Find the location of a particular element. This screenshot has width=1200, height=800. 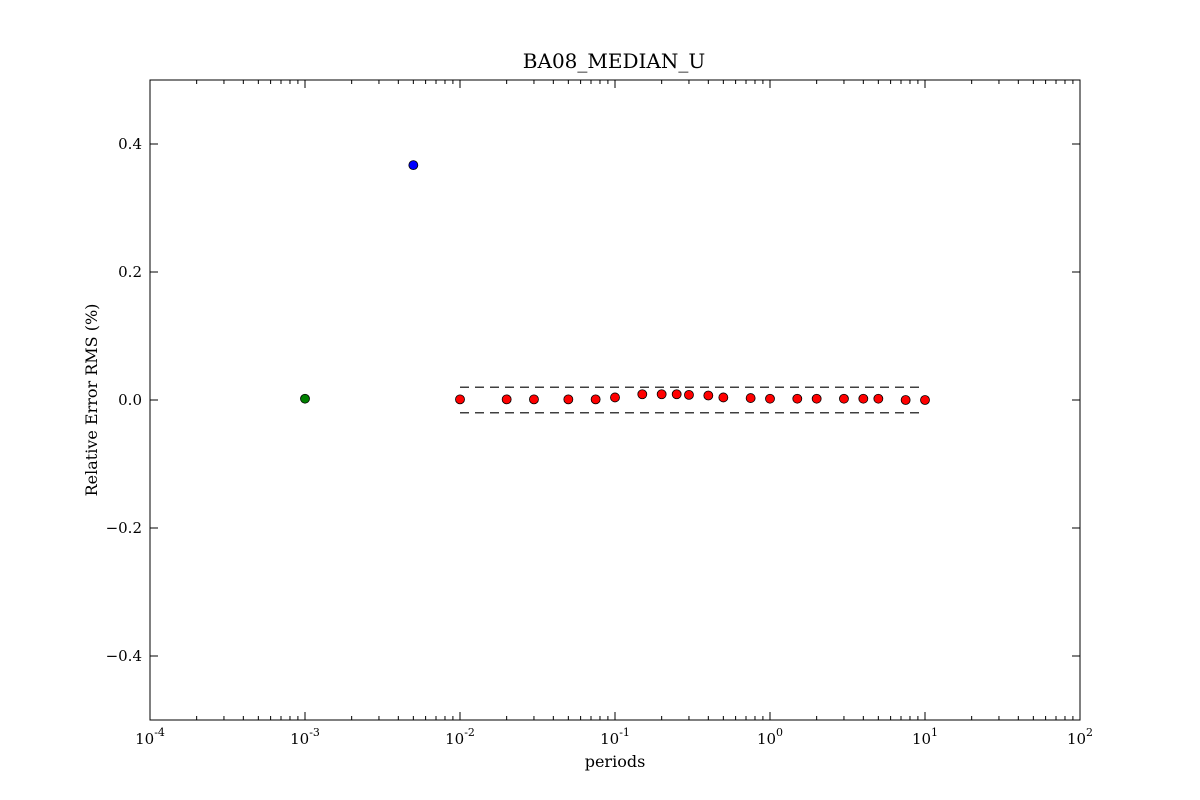

x-tick-label-exponent: 1 is located at coordinates (934, 732).